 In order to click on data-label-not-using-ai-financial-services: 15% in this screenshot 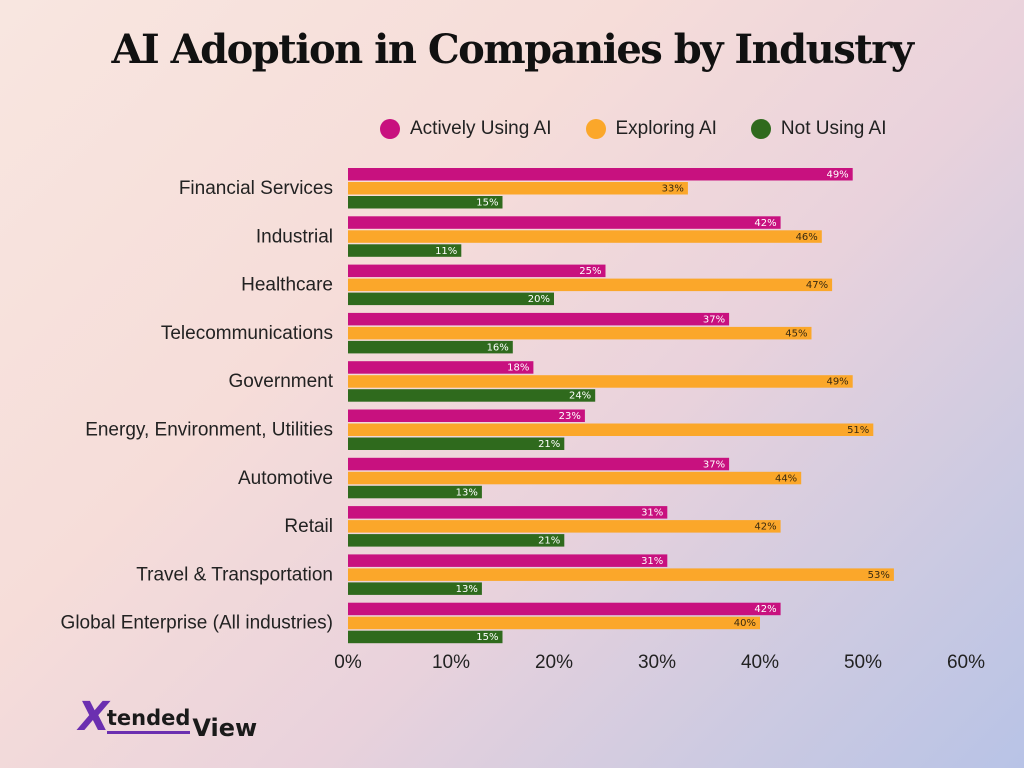, I will do `click(487, 203)`.